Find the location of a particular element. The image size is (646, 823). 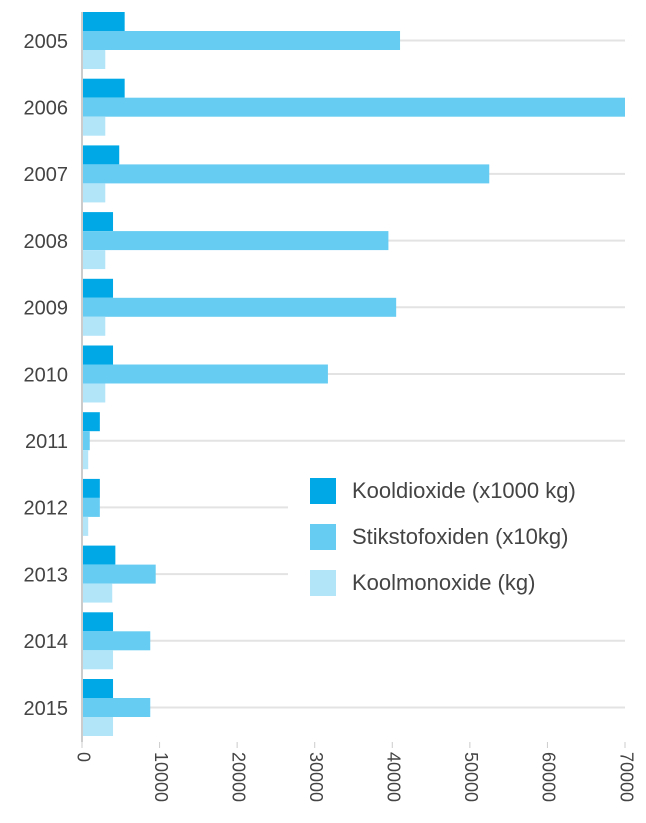

x-tick-label: 60000 is located at coordinates (549, 777).